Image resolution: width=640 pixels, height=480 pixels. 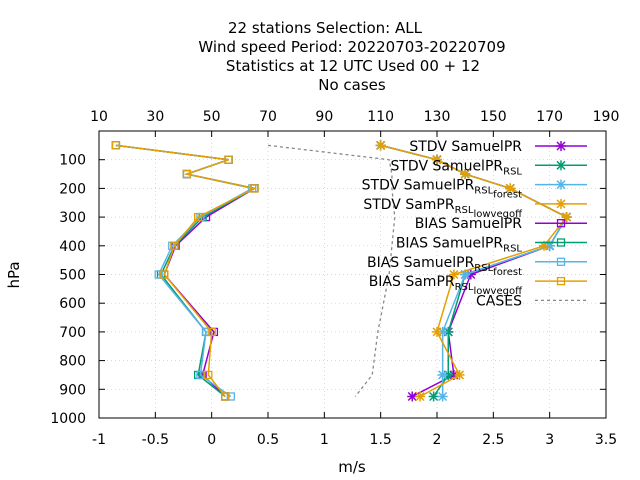 I want to click on legend-entry-1: STDV SamuelPRRSL, so click(x=488, y=167).